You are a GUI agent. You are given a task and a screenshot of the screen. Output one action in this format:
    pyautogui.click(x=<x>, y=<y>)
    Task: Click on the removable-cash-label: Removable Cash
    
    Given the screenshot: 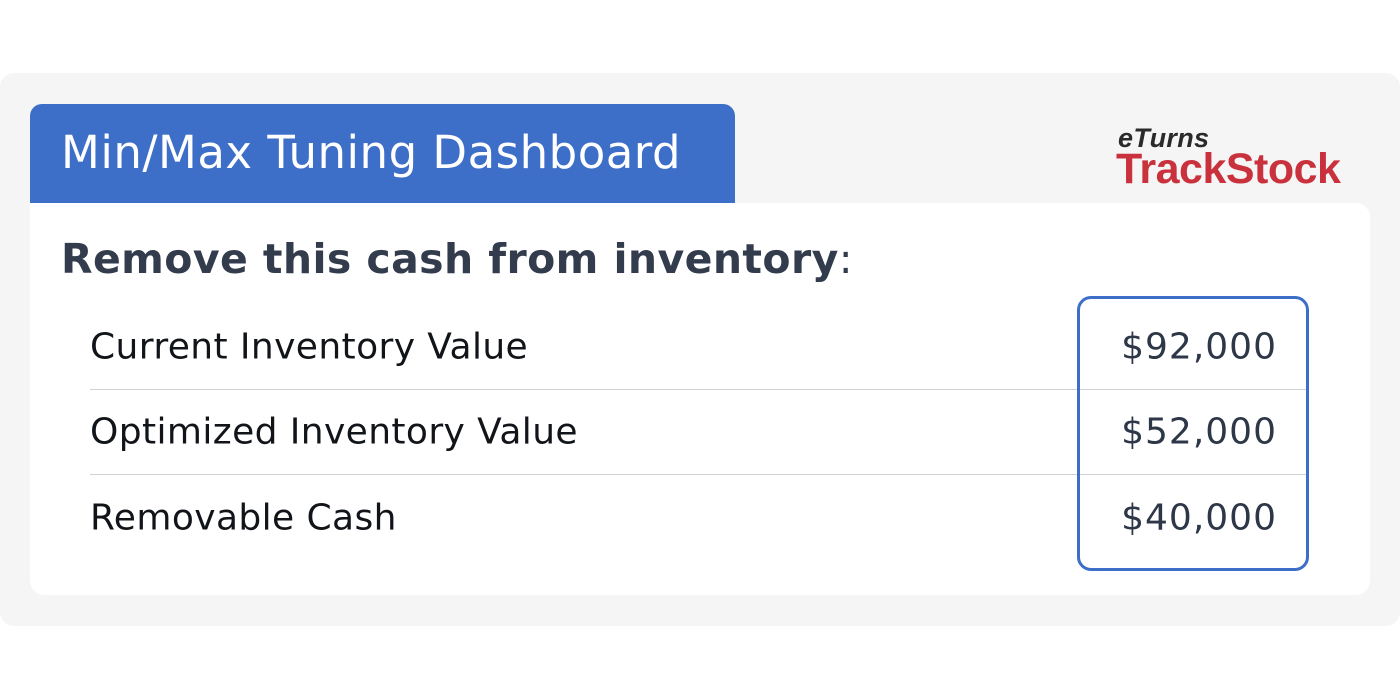 What is the action you would take?
    pyautogui.click(x=243, y=517)
    